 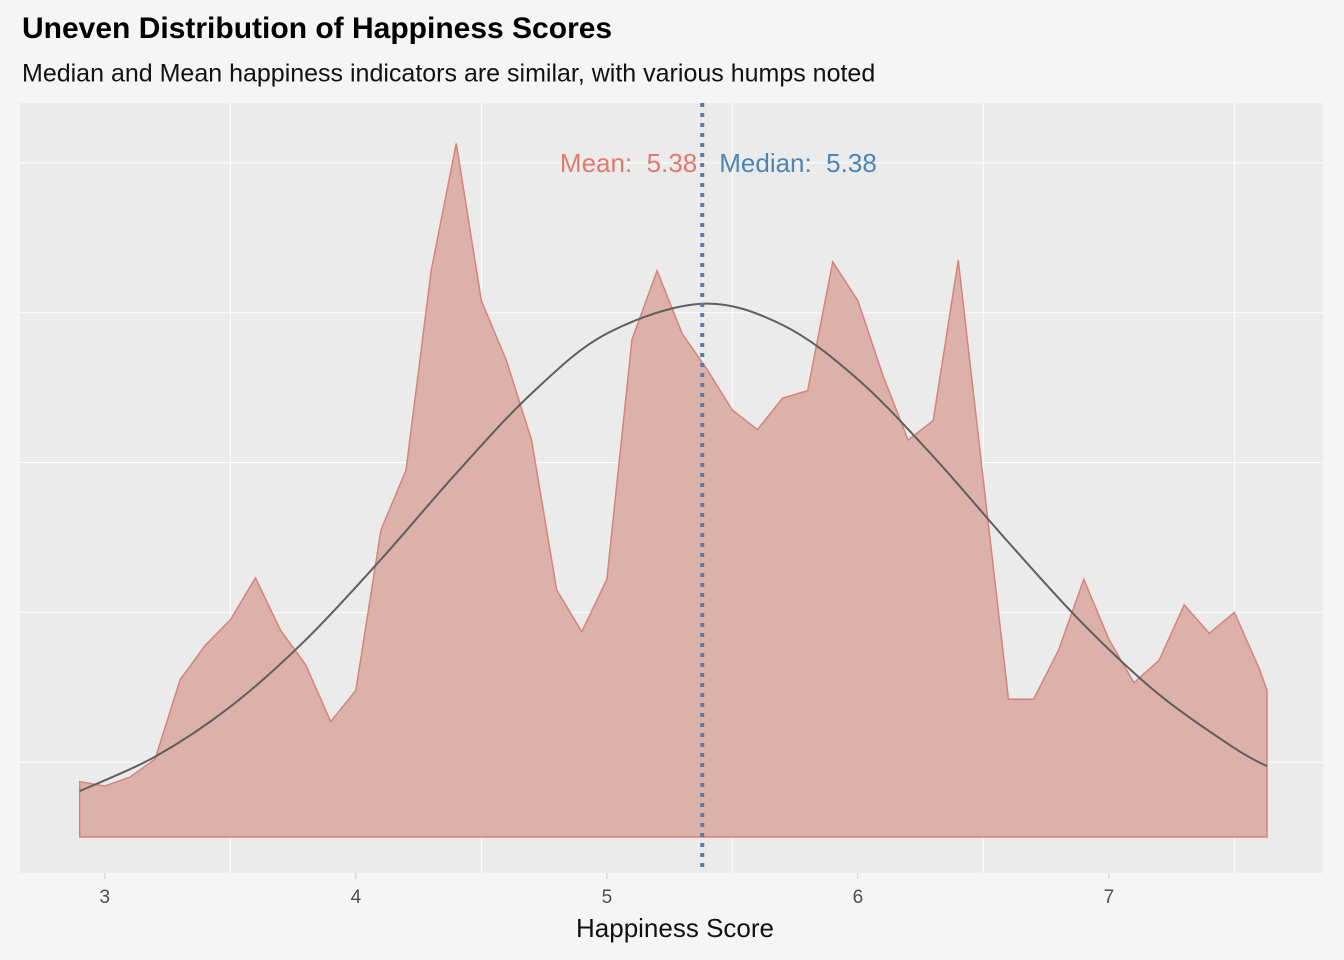 I want to click on x-tick-label: 5, so click(x=607, y=897).